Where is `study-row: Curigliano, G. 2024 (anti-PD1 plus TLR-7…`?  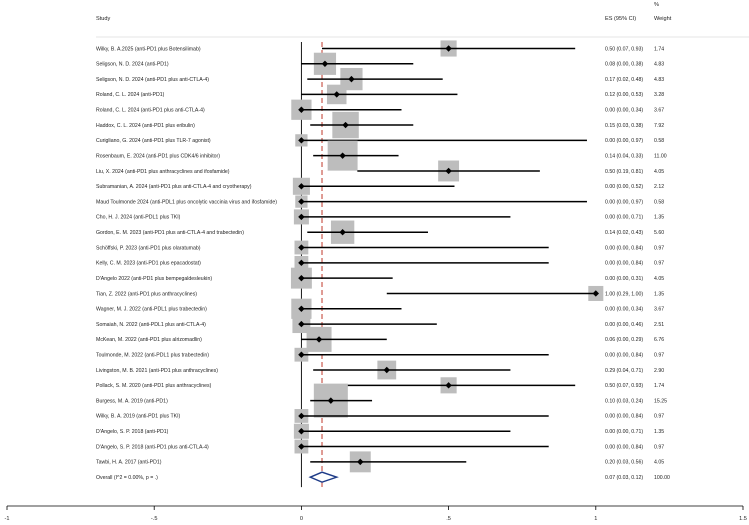
study-row: Curigliano, G. 2024 (anti-PD1 plus TLR-7… is located at coordinates (380, 140).